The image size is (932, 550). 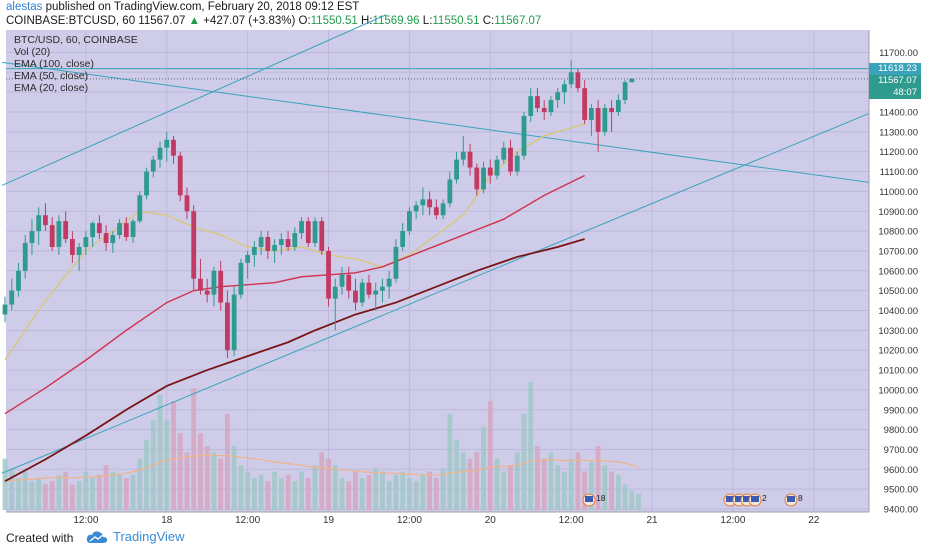 I want to click on price-change: +427.07 (+3.83%), so click(x=249, y=21).